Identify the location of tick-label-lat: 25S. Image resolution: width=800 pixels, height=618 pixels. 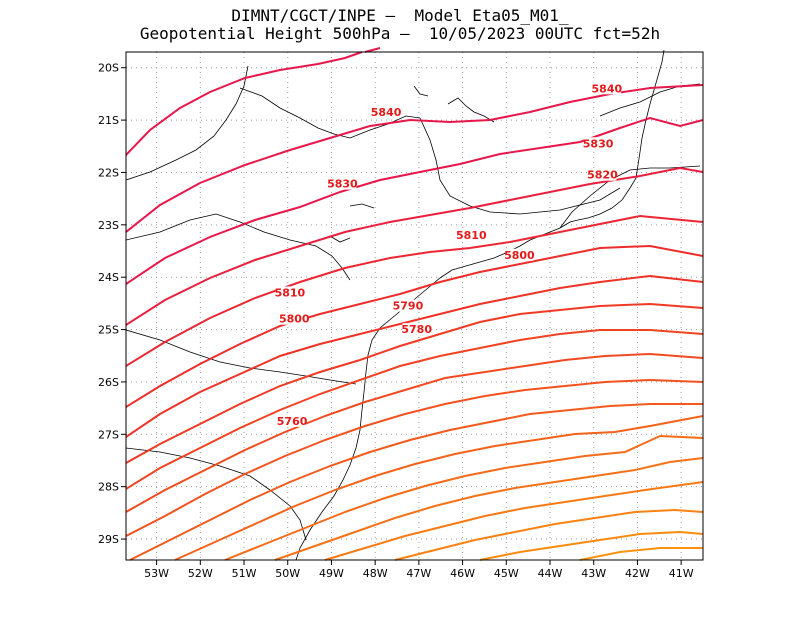
(108, 330).